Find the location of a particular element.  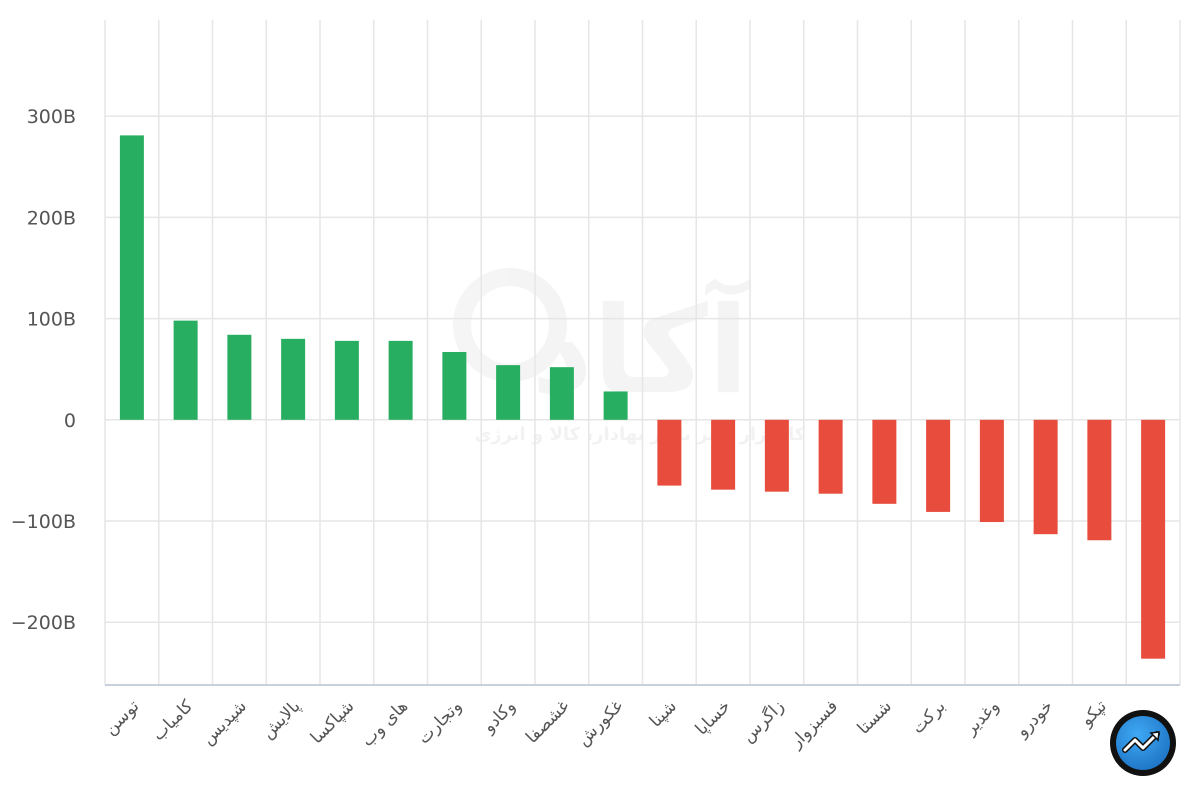

y-tick-label: 300B is located at coordinates (51, 117).